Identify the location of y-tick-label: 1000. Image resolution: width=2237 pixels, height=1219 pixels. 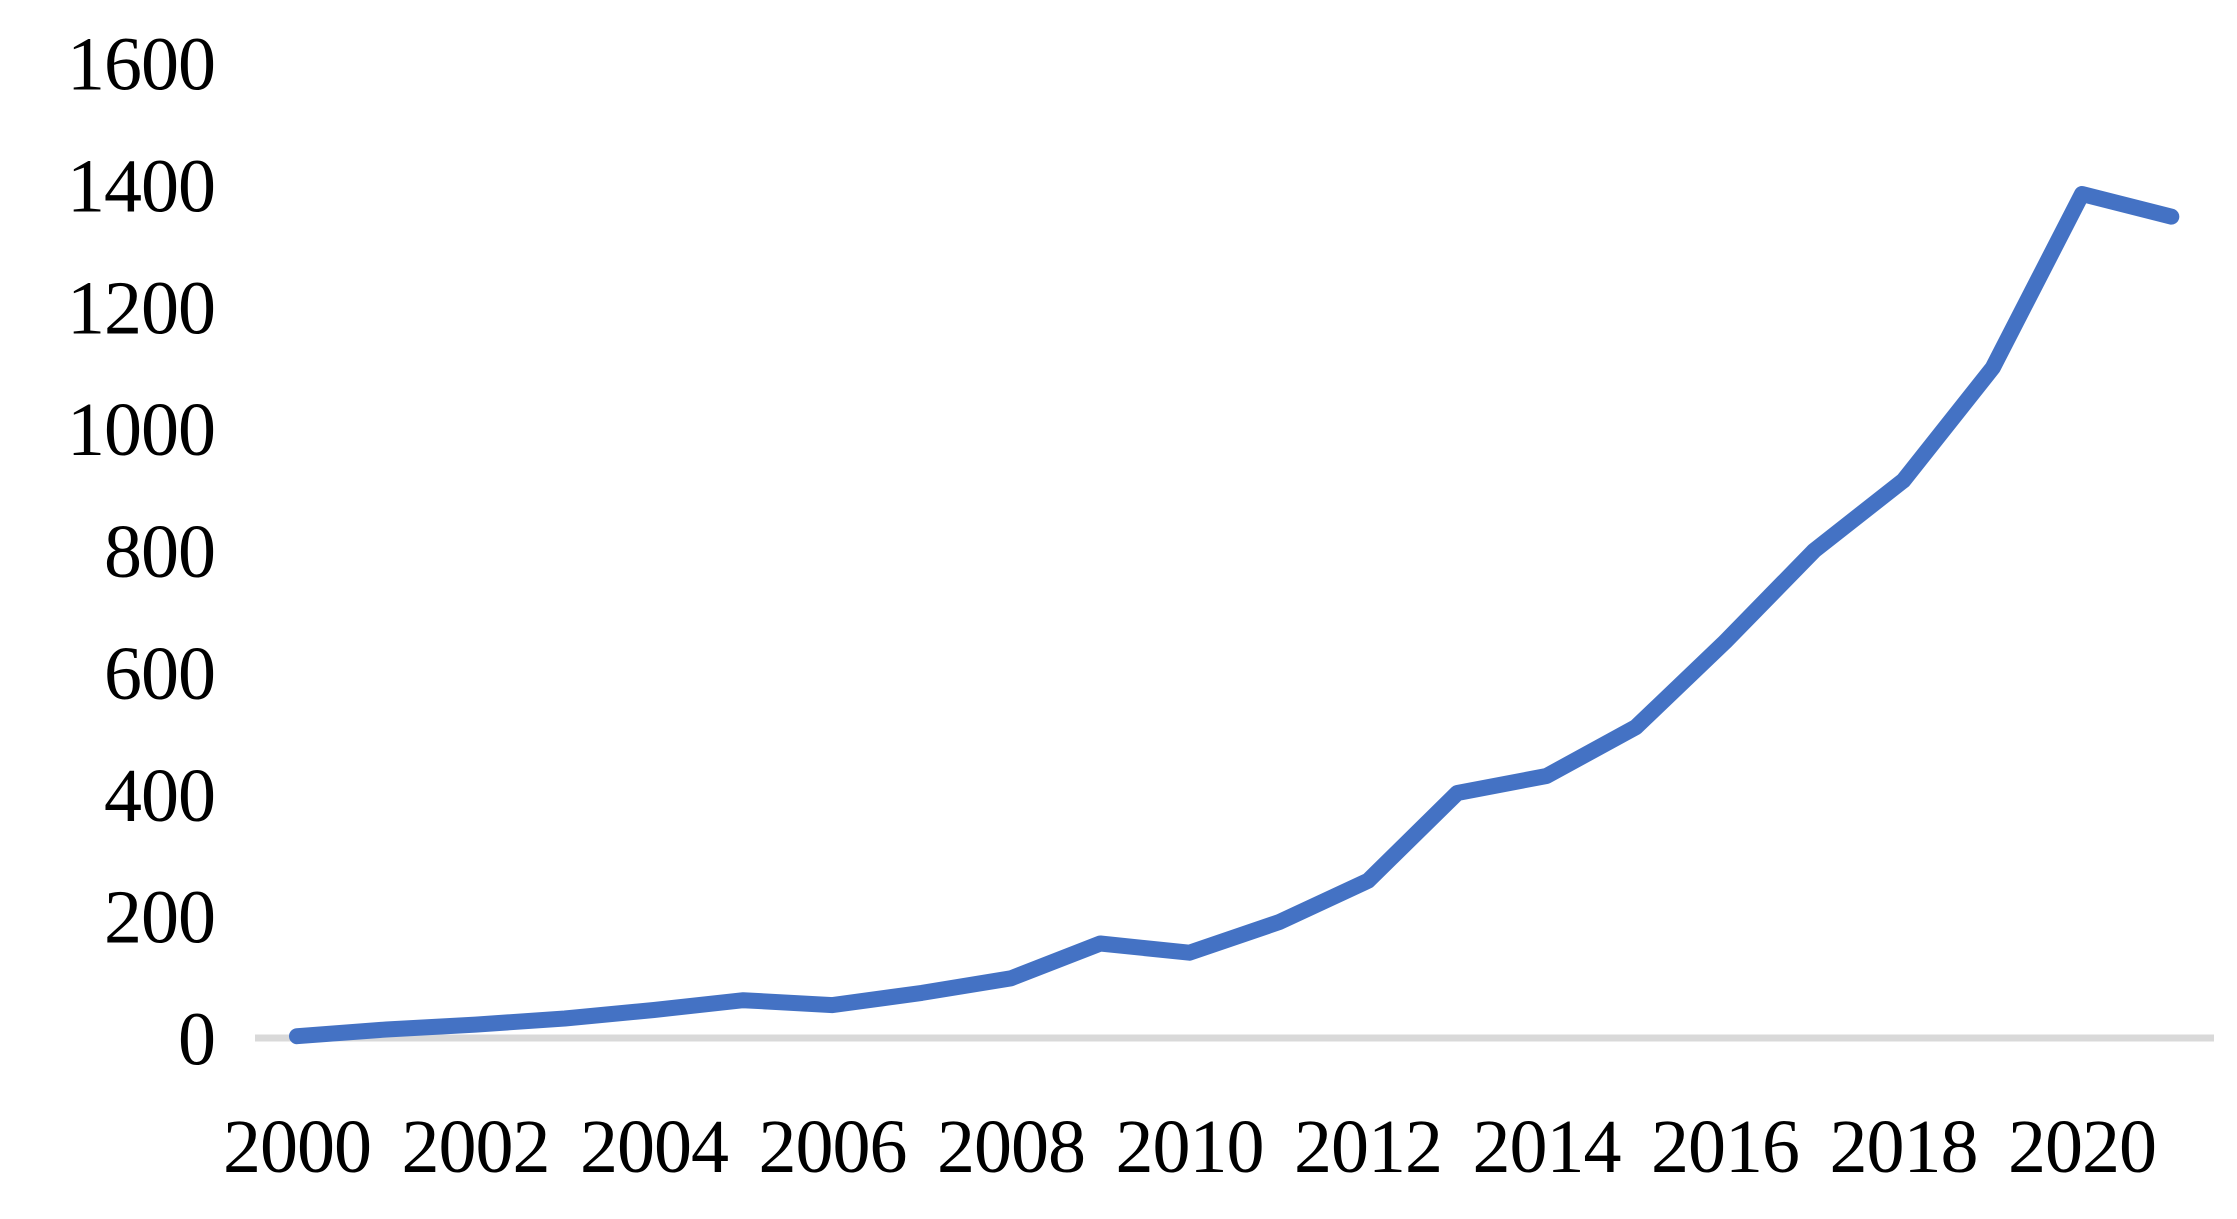
(141, 430).